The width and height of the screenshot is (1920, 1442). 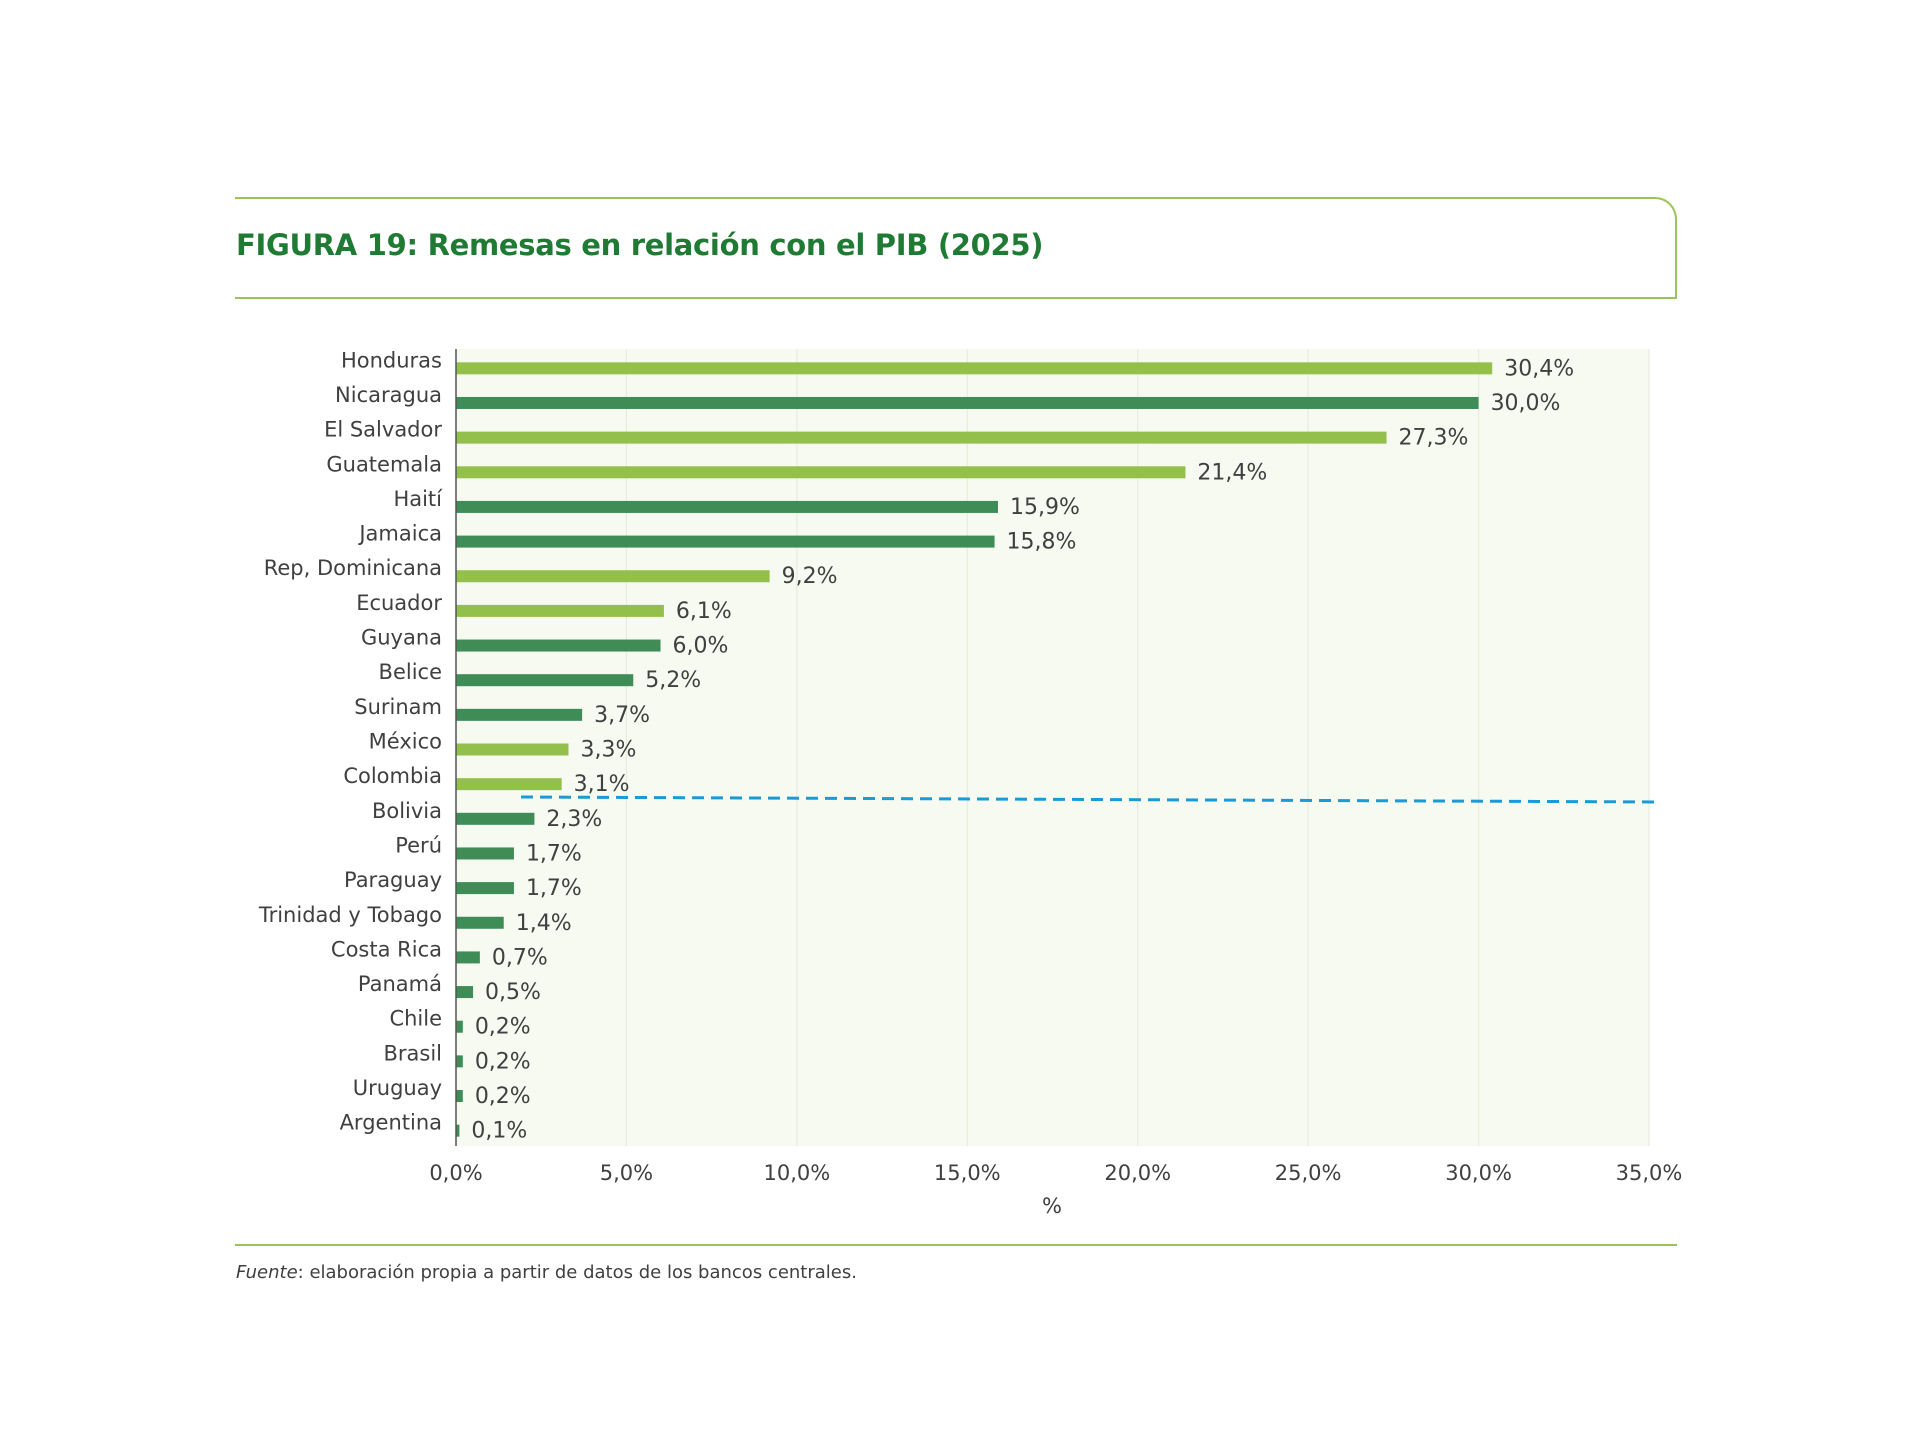 I want to click on data-label: 21,4%, so click(x=1232, y=472).